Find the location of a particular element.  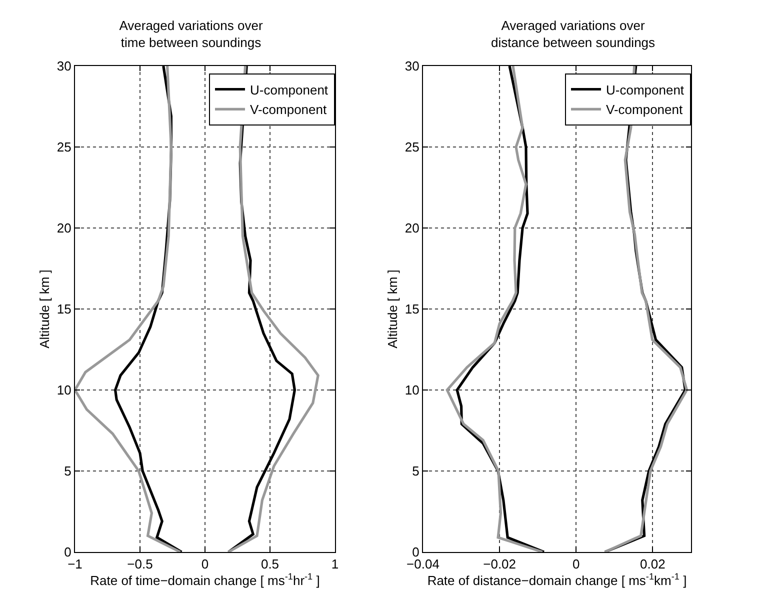

x-tick-label: 0.5 is located at coordinates (270, 564).